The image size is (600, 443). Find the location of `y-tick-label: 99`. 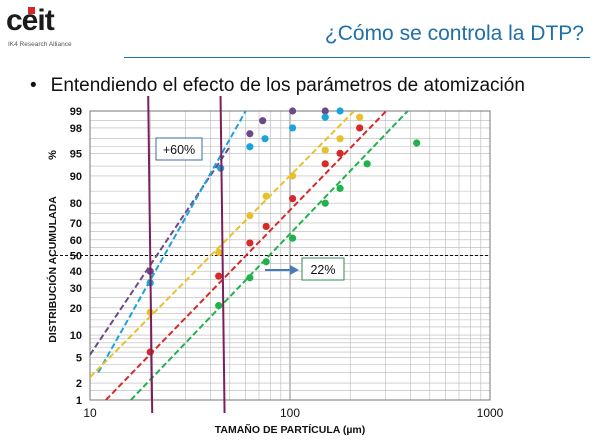

y-tick-label: 99 is located at coordinates (76, 112).